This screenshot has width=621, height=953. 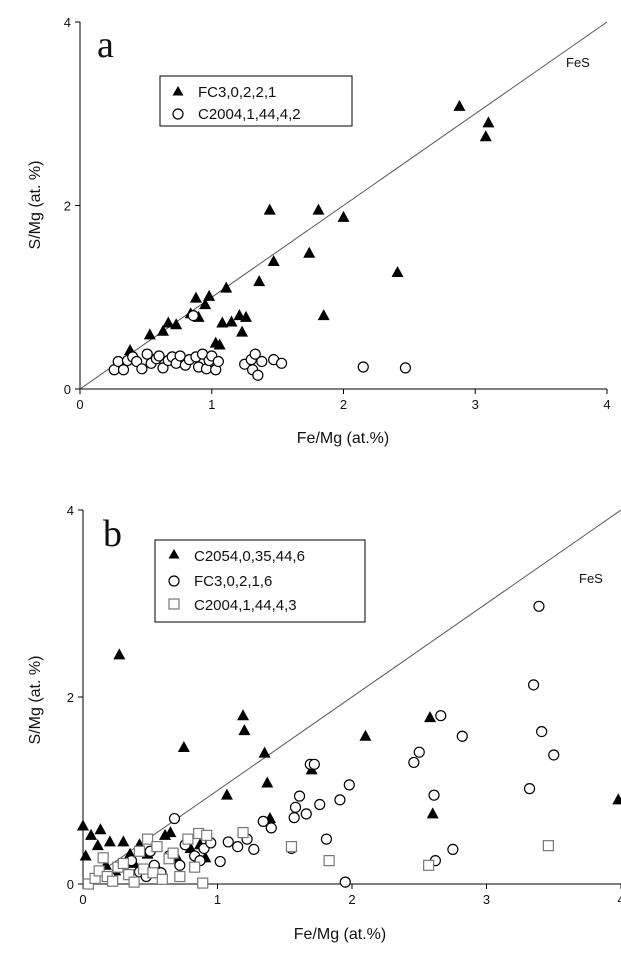 I want to click on panel-a-y-axis-label: S/Mg (at. %), so click(x=35, y=205).